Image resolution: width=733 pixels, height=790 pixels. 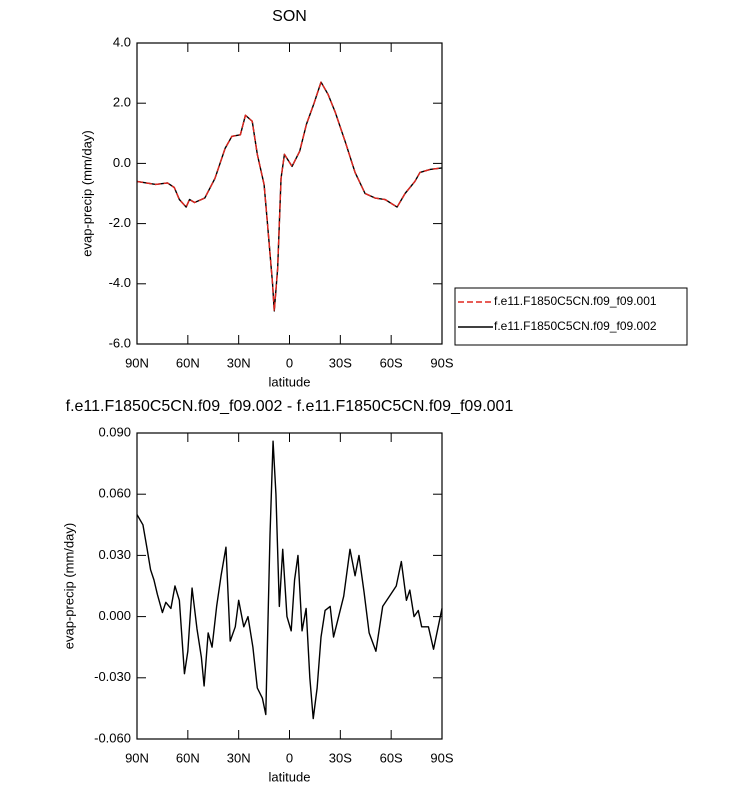 What do you see at coordinates (114, 431) in the screenshot?
I see `y-tick-label: 0.090` at bounding box center [114, 431].